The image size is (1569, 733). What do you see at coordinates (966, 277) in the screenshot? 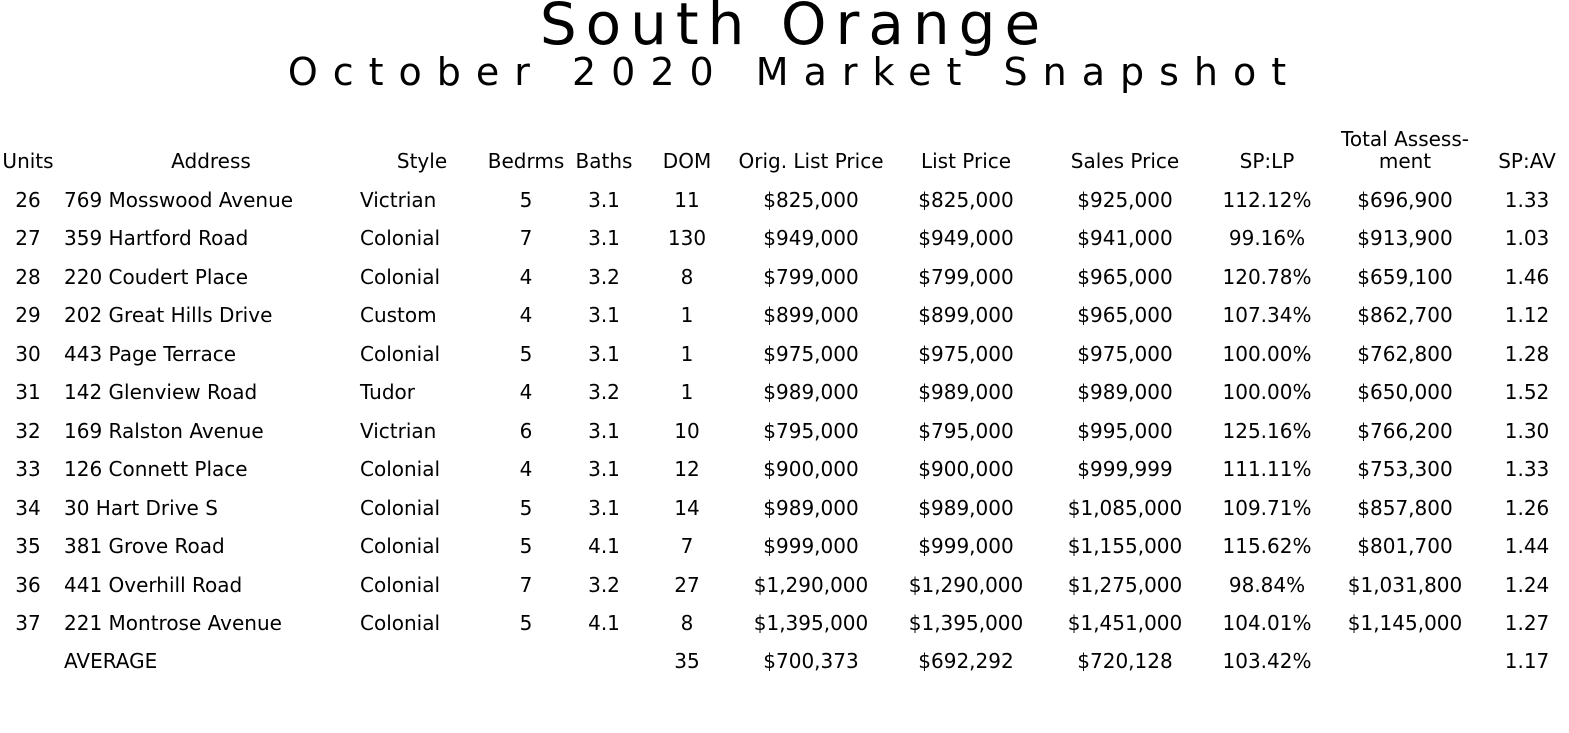
I see `table-cell-list: $799,000` at bounding box center [966, 277].